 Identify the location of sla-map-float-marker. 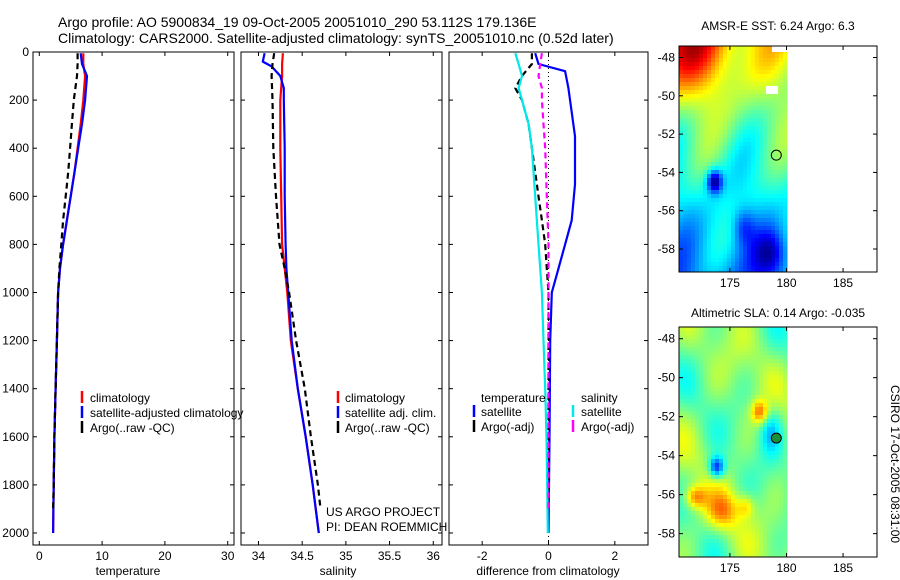
(776, 438).